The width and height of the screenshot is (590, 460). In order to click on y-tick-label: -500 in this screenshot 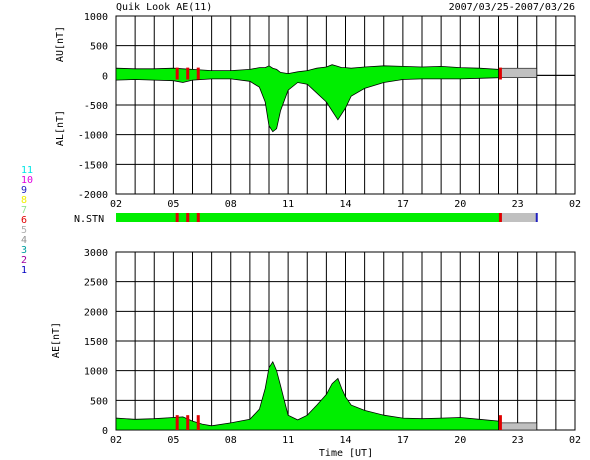, I will do `click(96, 106)`.